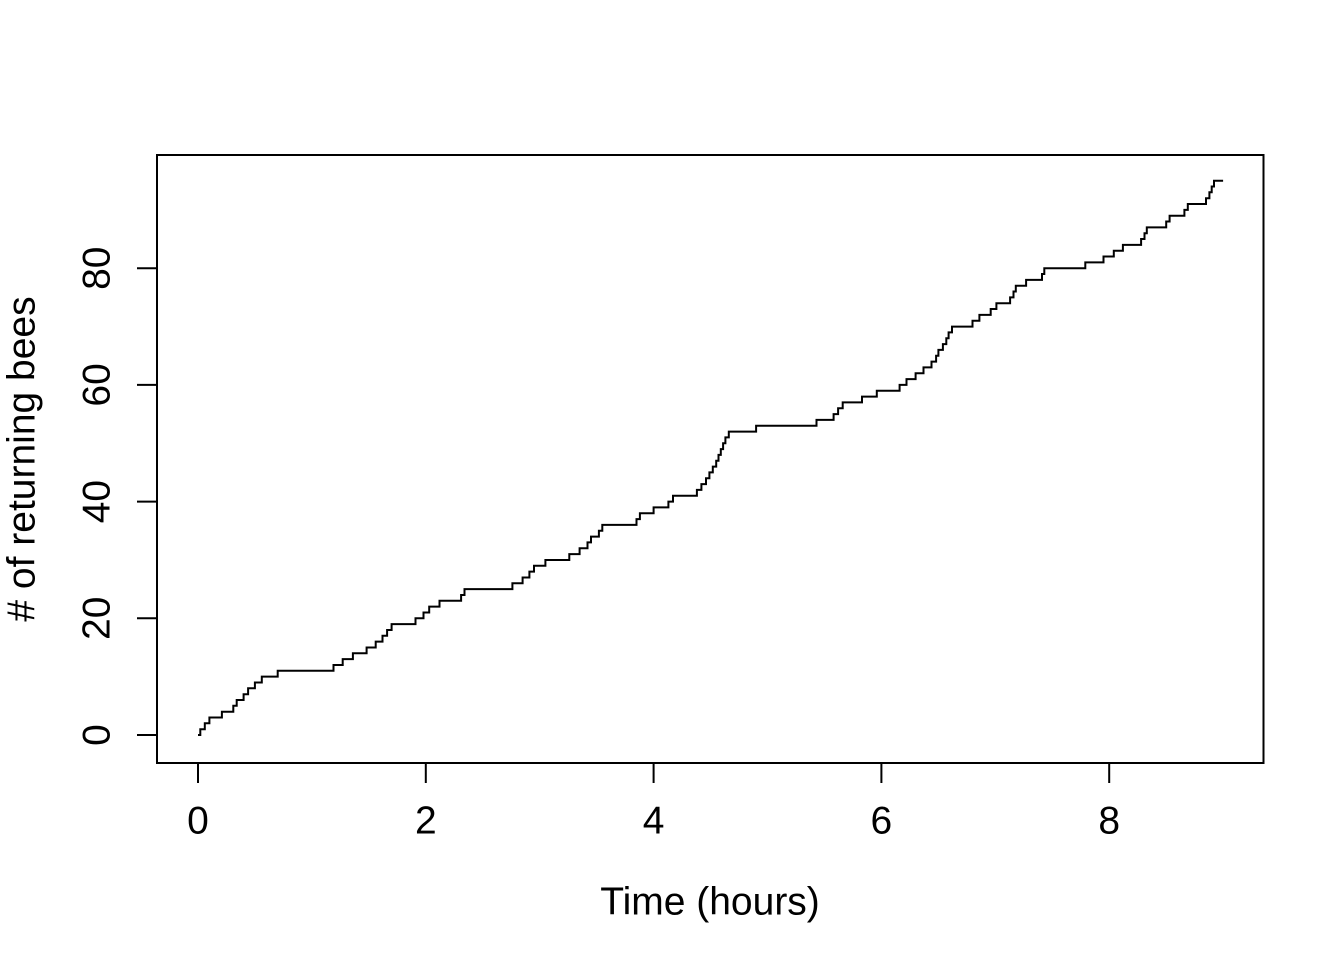 The height and width of the screenshot is (960, 1344). I want to click on y-tick-label: 40, so click(97, 501).